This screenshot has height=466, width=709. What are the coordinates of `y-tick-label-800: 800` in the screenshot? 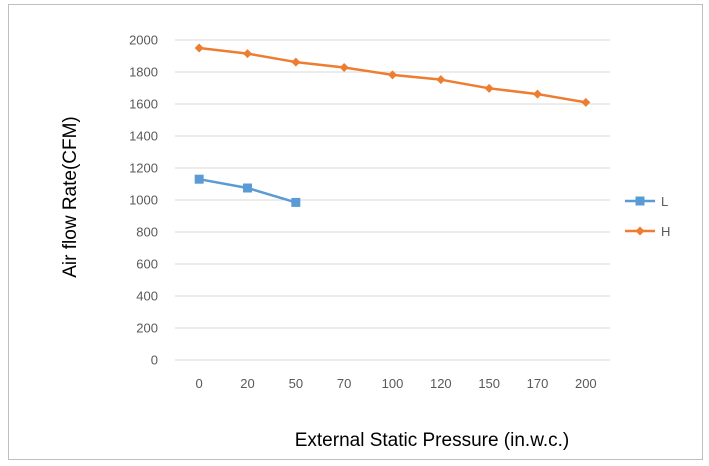 It's located at (147, 232).